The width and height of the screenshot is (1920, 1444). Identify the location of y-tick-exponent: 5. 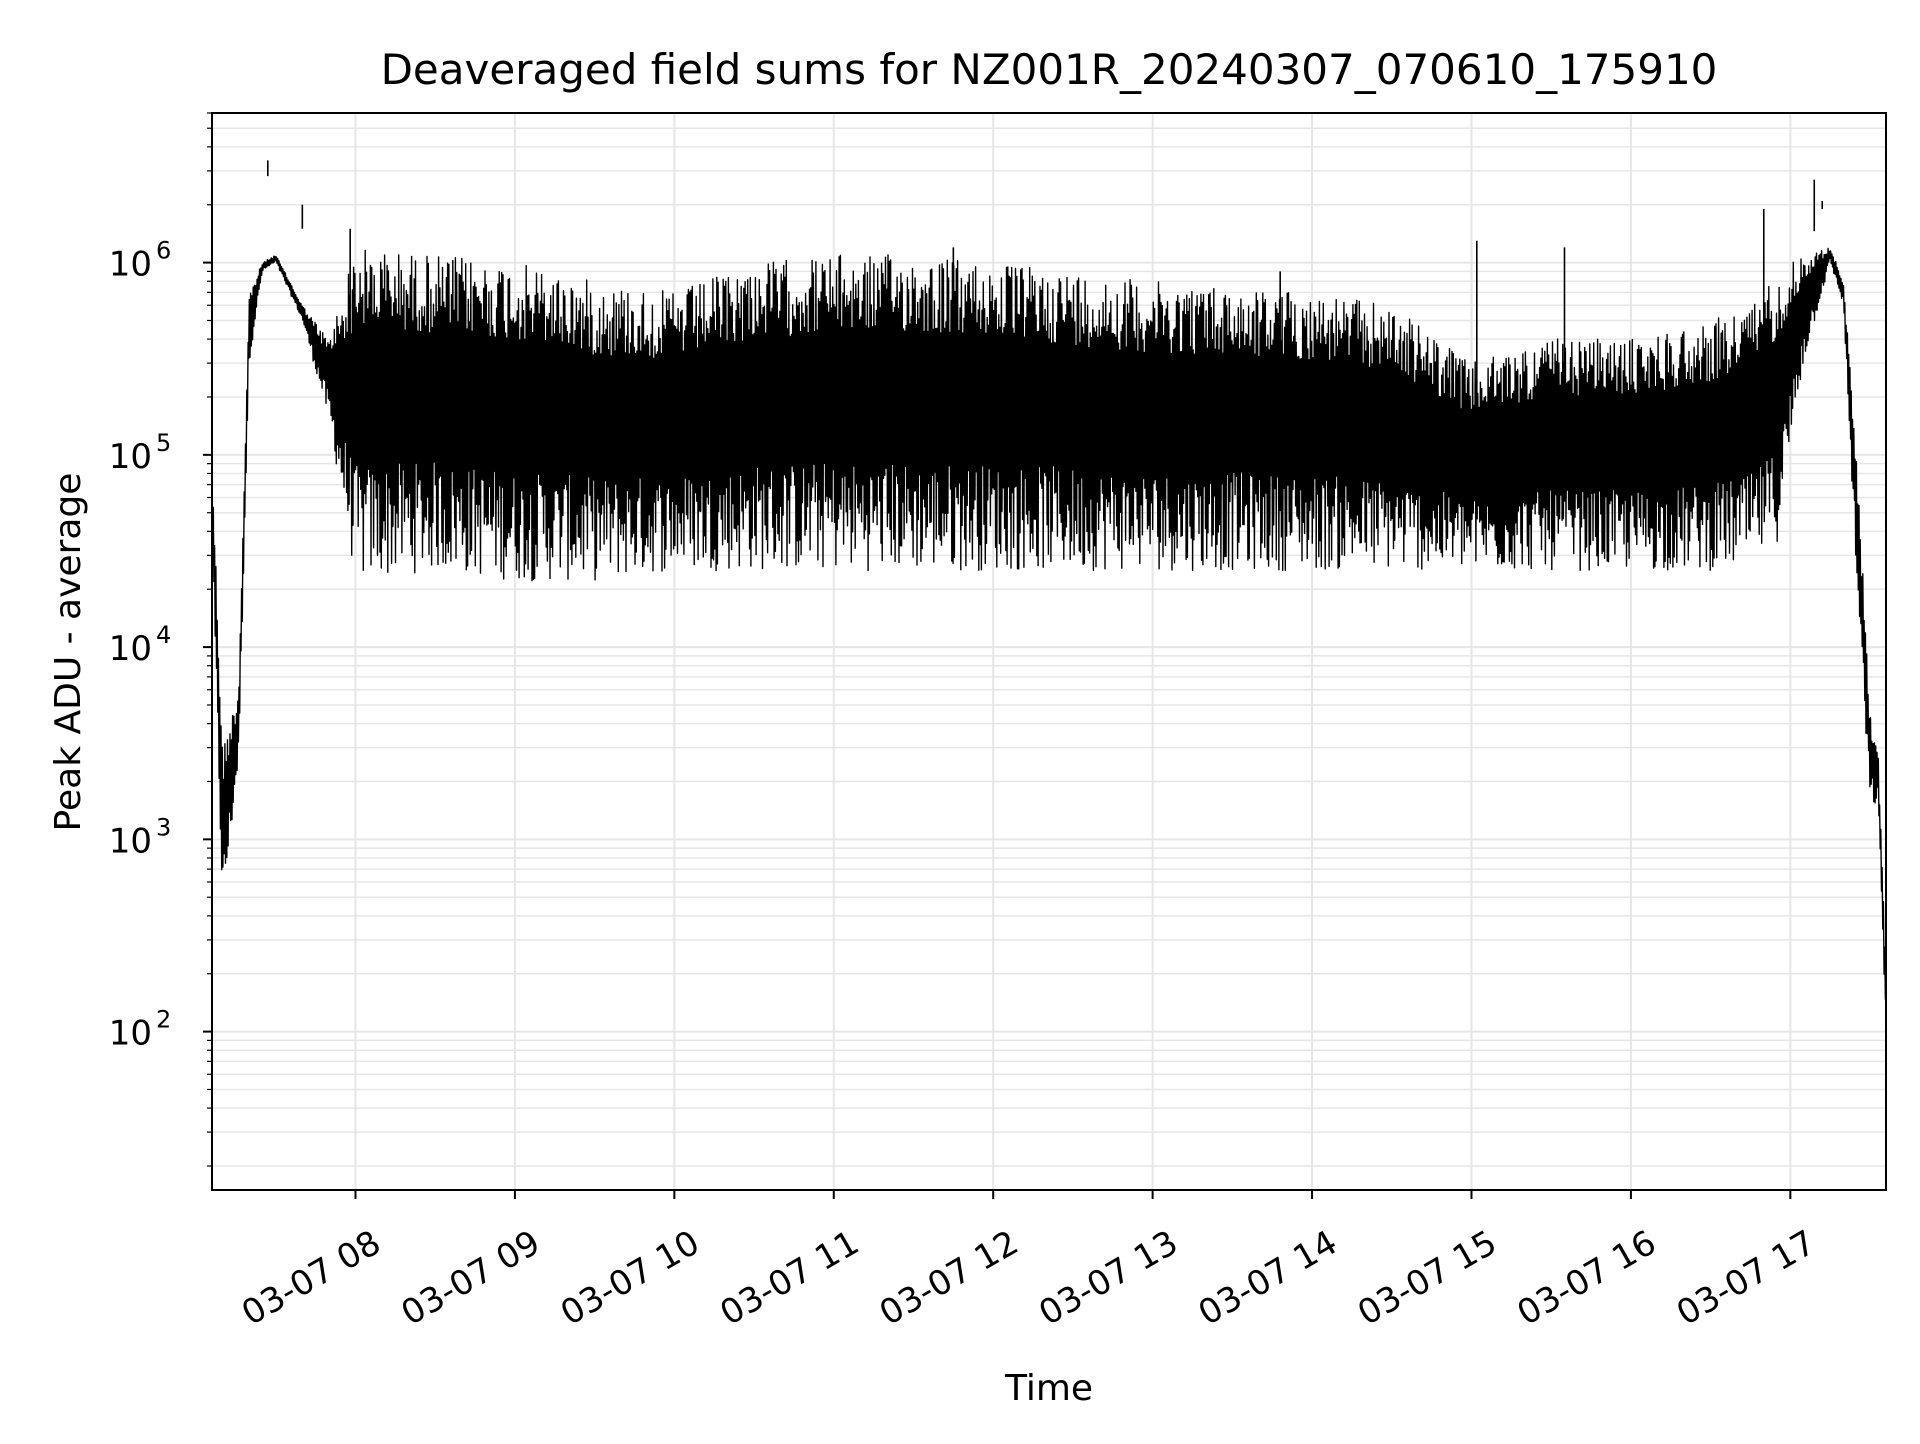
(163, 443).